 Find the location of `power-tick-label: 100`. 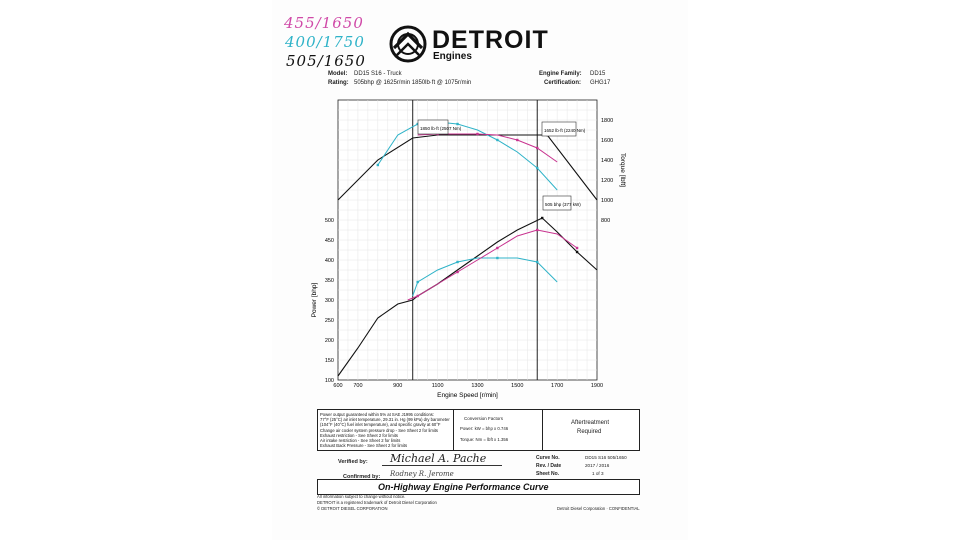

power-tick-label: 100 is located at coordinates (329, 381).